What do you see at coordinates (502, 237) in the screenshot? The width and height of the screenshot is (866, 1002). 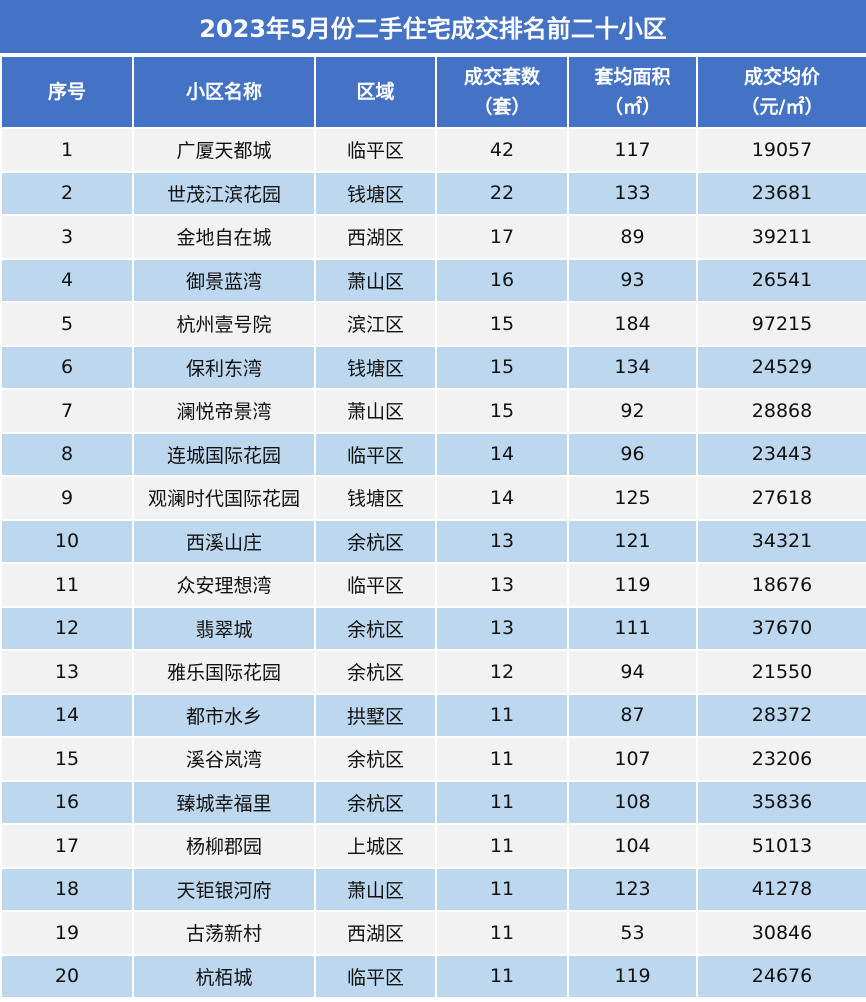 I see `cell-deals: 17` at bounding box center [502, 237].